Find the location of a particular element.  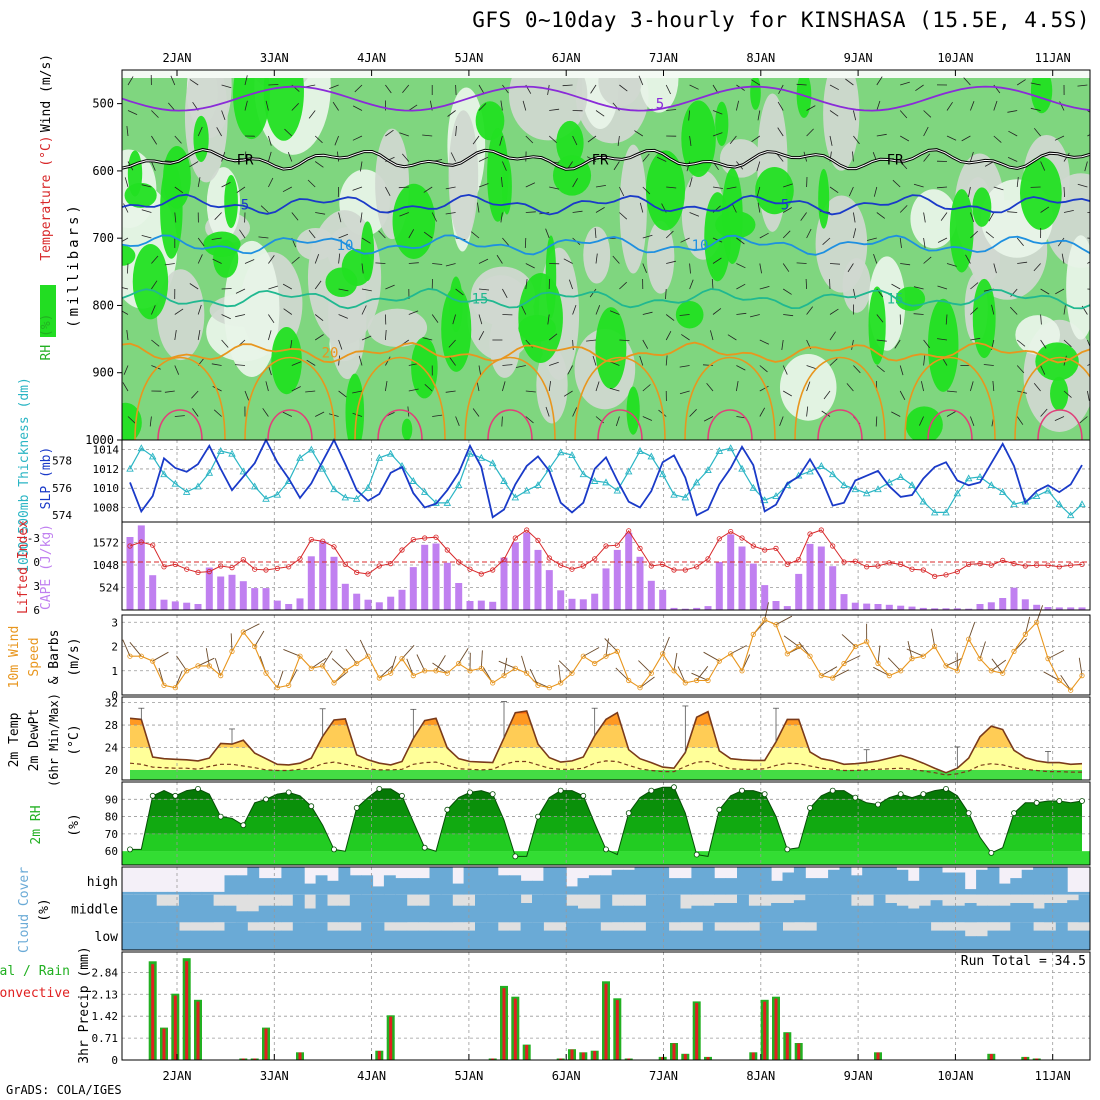

rh-top-band is located at coordinates (606, 74).